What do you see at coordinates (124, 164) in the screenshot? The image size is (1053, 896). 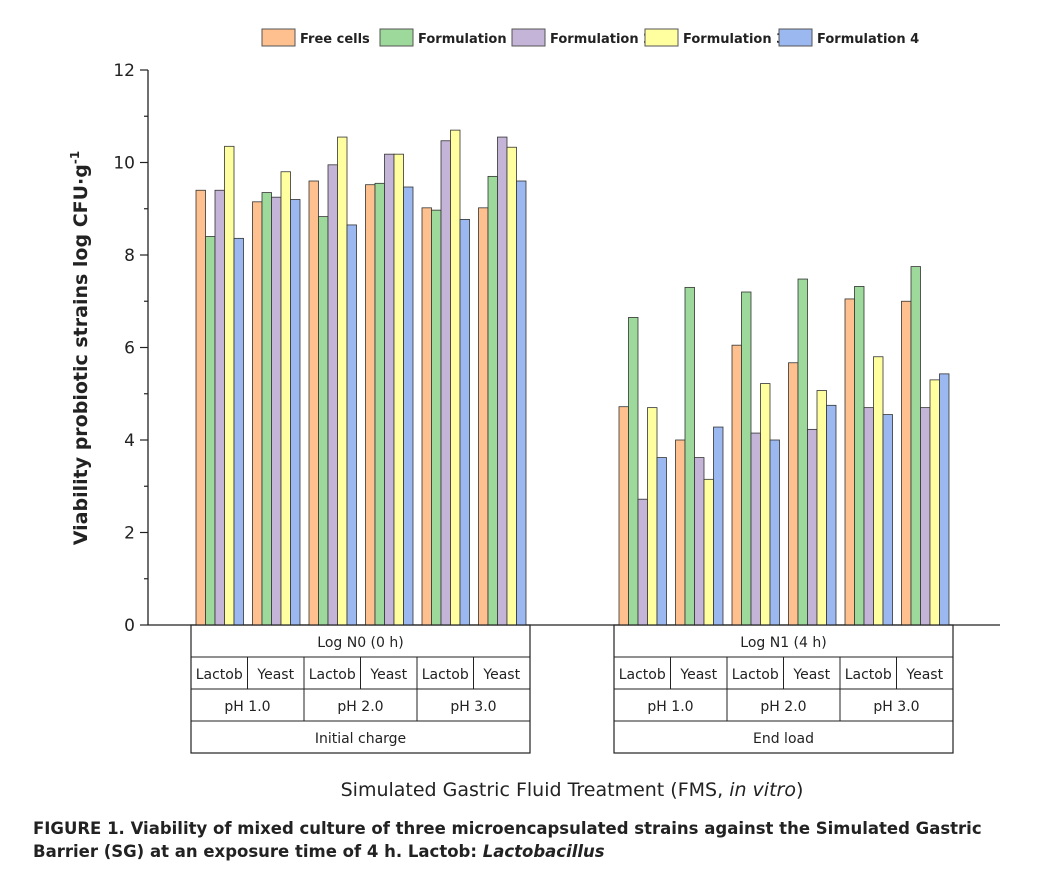 I see `y-tick-label: 10` at bounding box center [124, 164].